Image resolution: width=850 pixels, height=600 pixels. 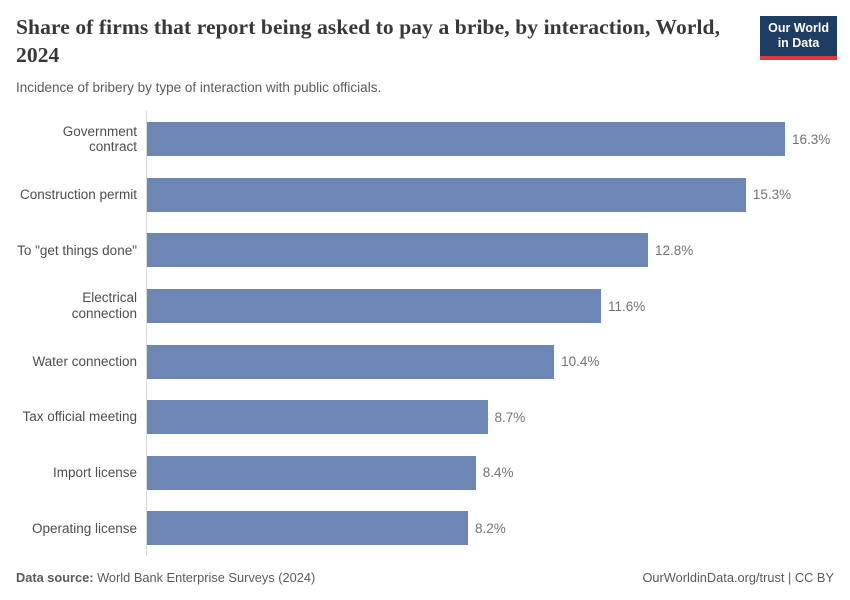 What do you see at coordinates (204, 577) in the screenshot?
I see `data-source-value: World Bank Enterprise Surveys (2024)` at bounding box center [204, 577].